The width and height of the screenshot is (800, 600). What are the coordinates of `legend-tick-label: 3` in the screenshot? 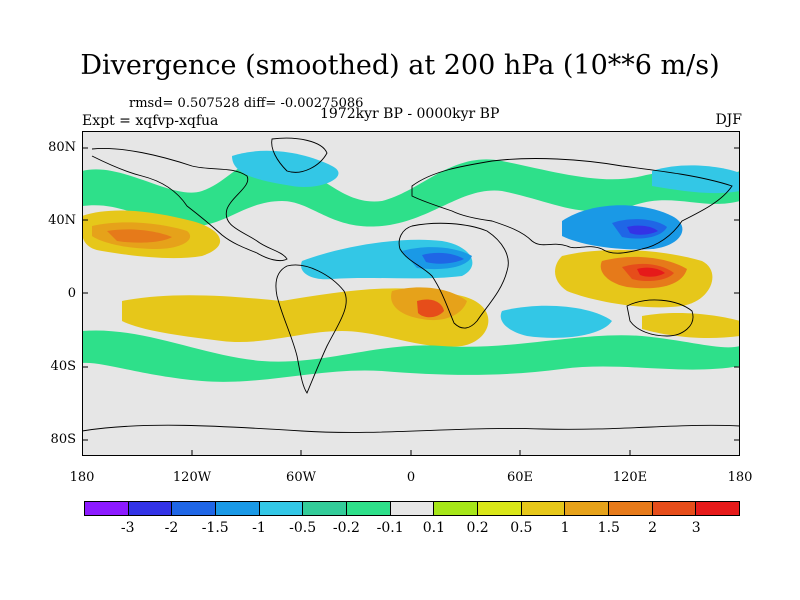 It's located at (696, 528).